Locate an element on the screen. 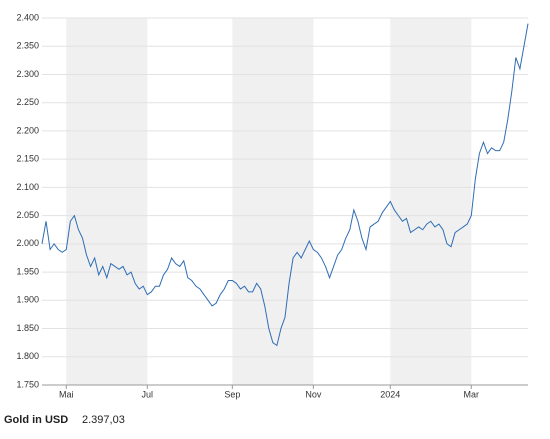 This screenshot has width=550, height=439. x-tick-label: Jul is located at coordinates (148, 394).